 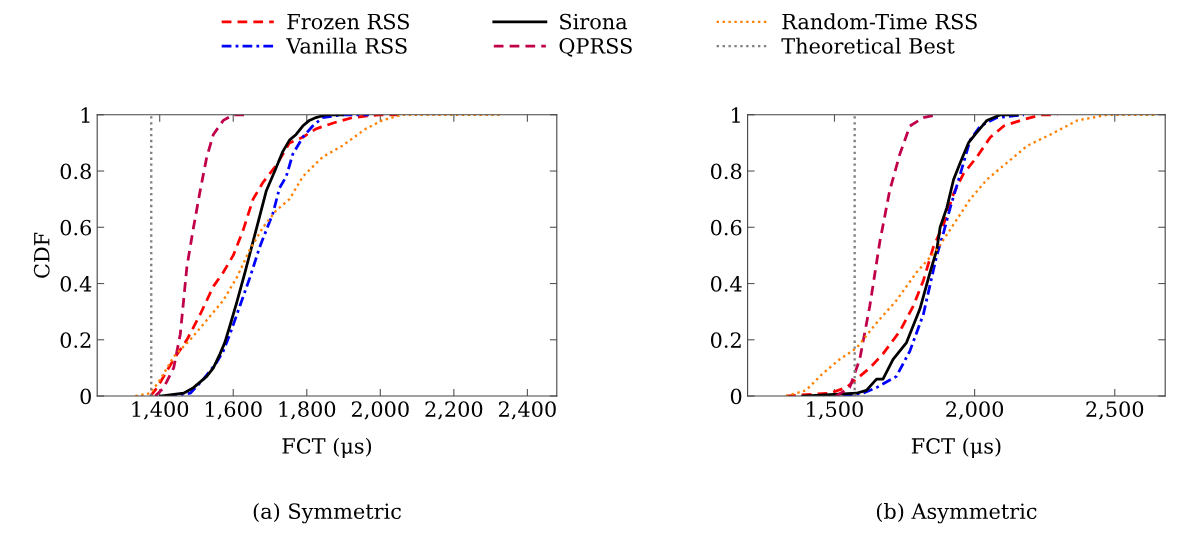 What do you see at coordinates (956, 513) in the screenshot?
I see `text: (b) Asymmetric` at bounding box center [956, 513].